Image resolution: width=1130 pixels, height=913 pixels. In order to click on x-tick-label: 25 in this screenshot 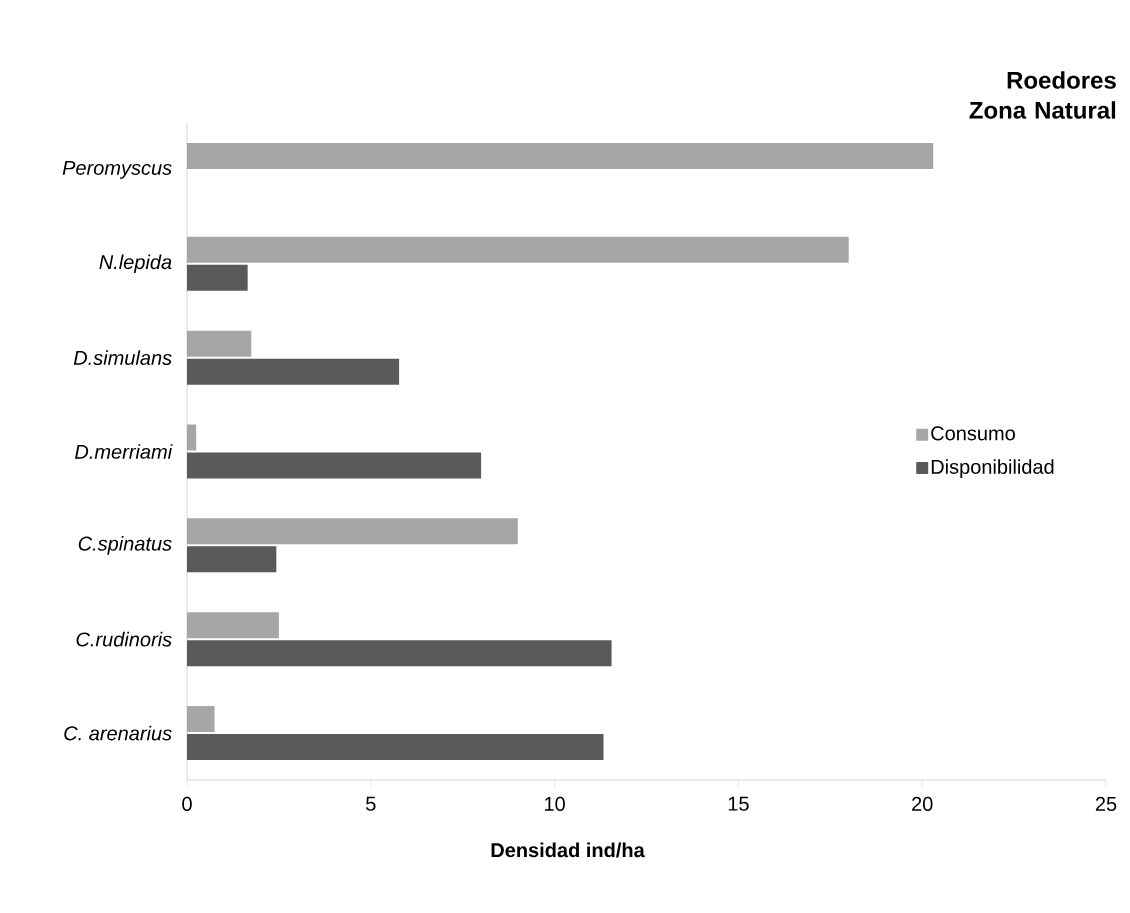, I will do `click(1106, 804)`.